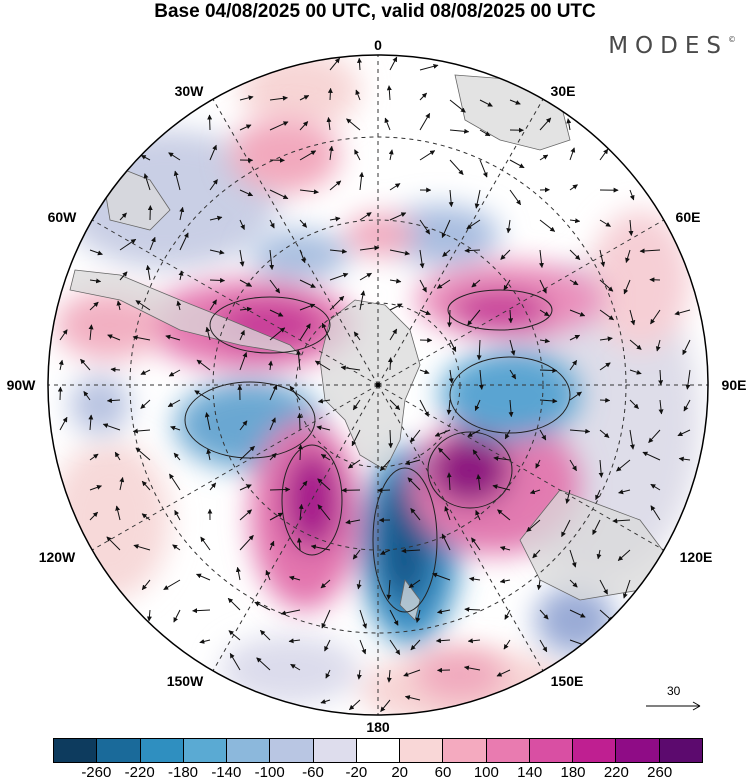  I want to click on tint-pos-ne, so click(640, 280).